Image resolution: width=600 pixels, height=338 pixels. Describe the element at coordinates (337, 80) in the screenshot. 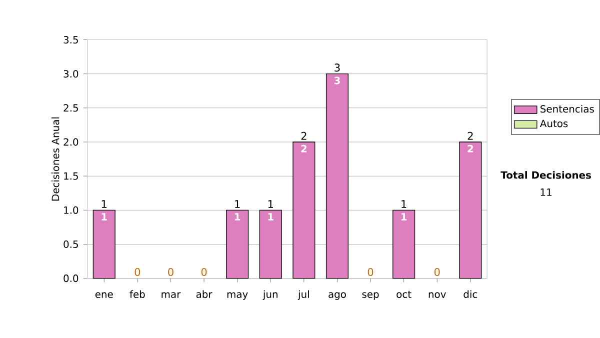

I see `data-label: 3` at that location.